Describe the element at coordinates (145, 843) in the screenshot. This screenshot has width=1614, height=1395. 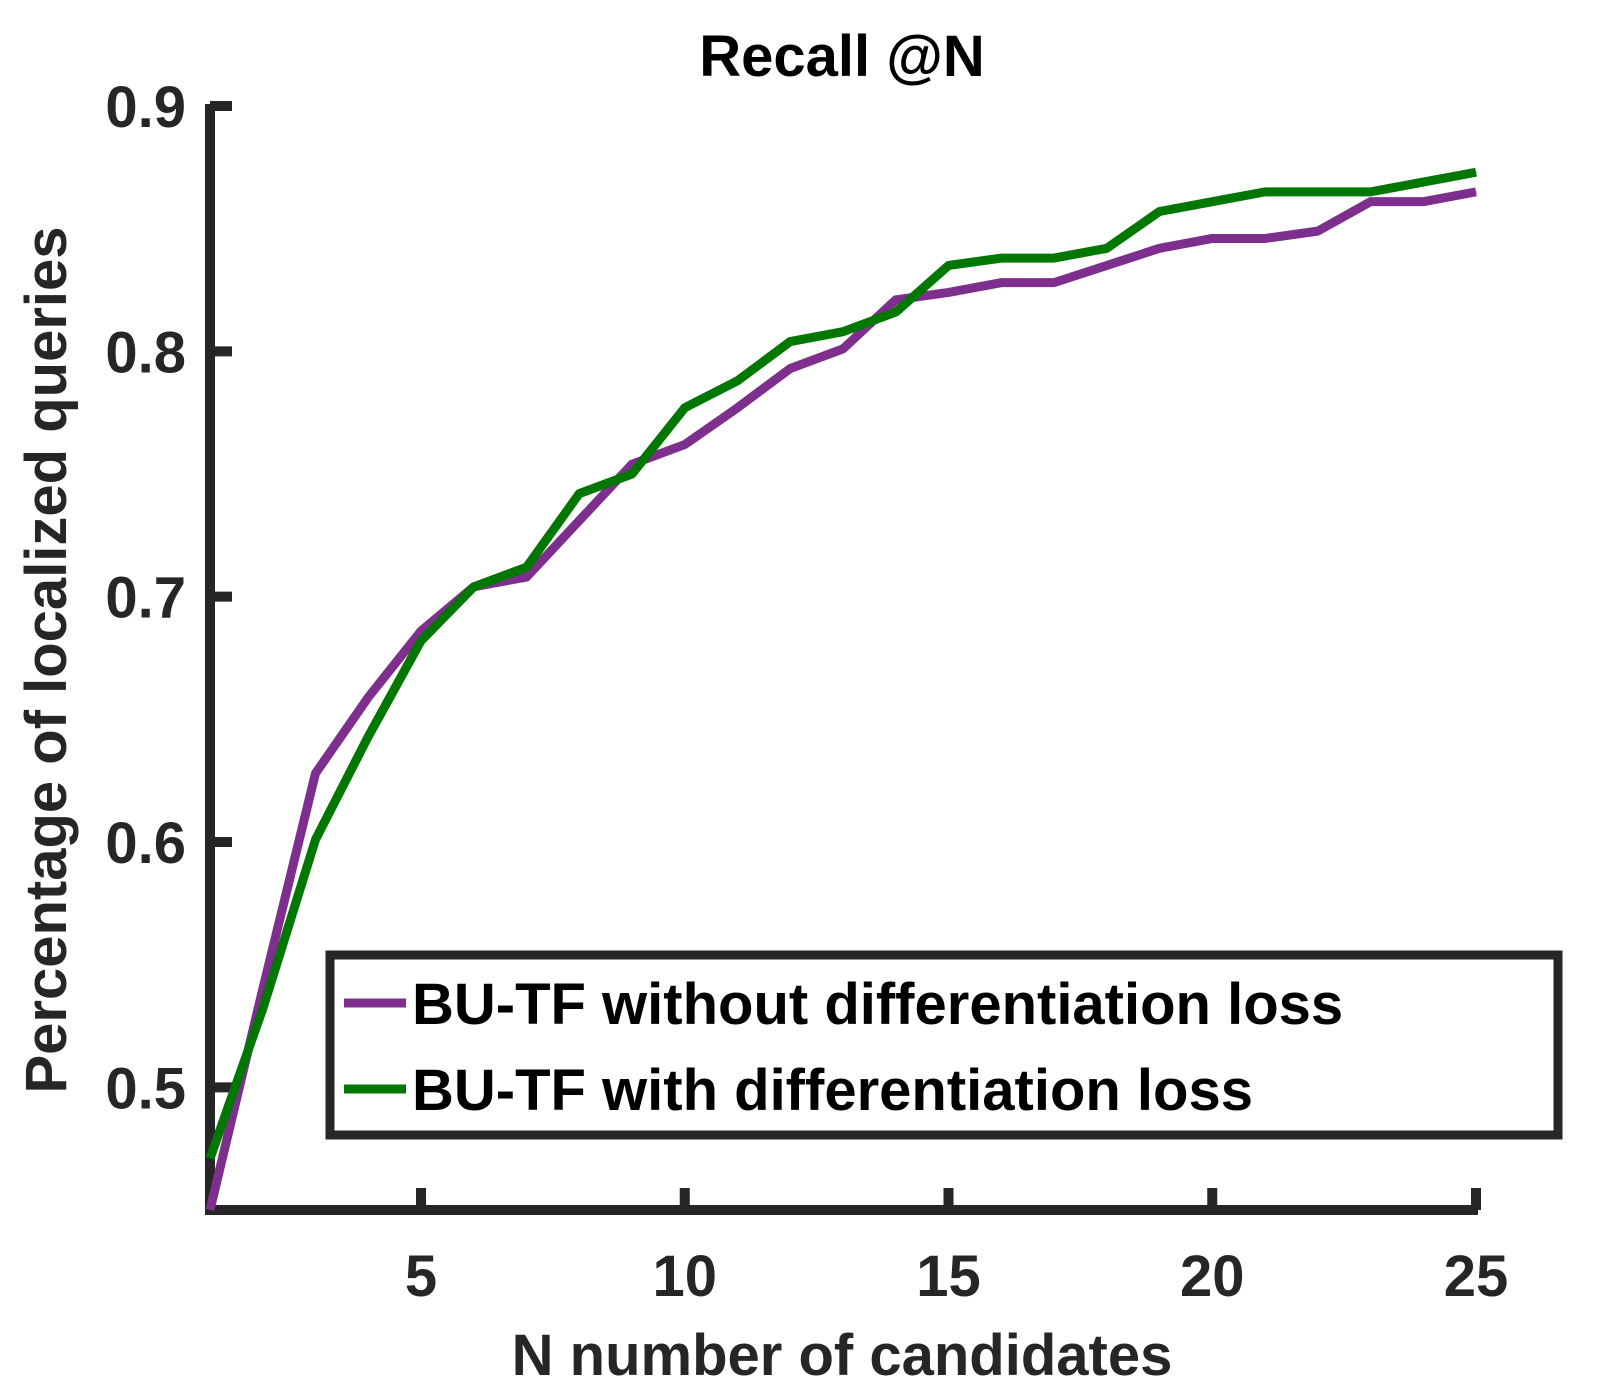
I see `y-tick-label: 0.6` at that location.